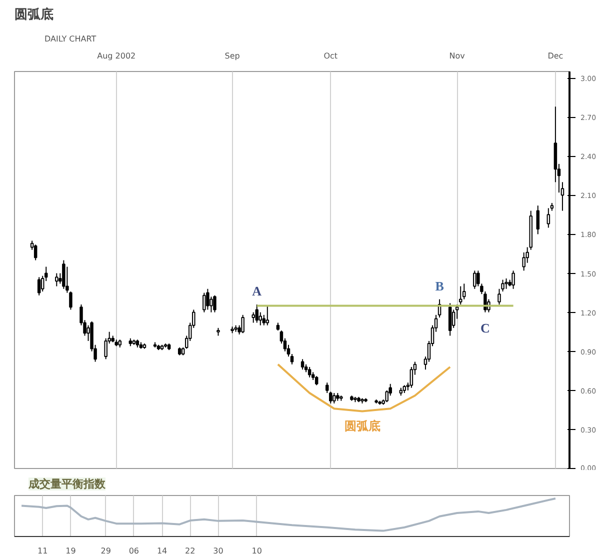  What do you see at coordinates (105, 551) in the screenshot?
I see `x-tick-label: 29` at bounding box center [105, 551].